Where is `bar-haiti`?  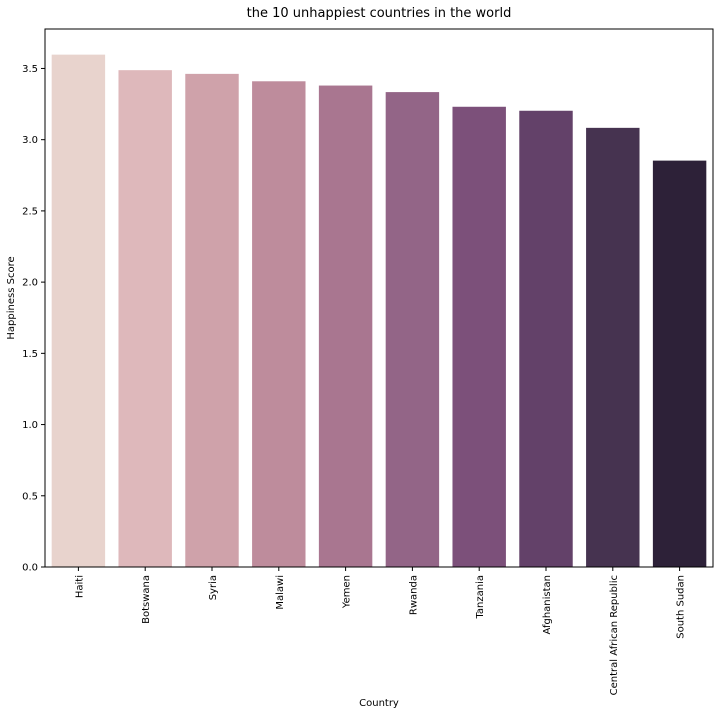 bar-haiti is located at coordinates (78, 310).